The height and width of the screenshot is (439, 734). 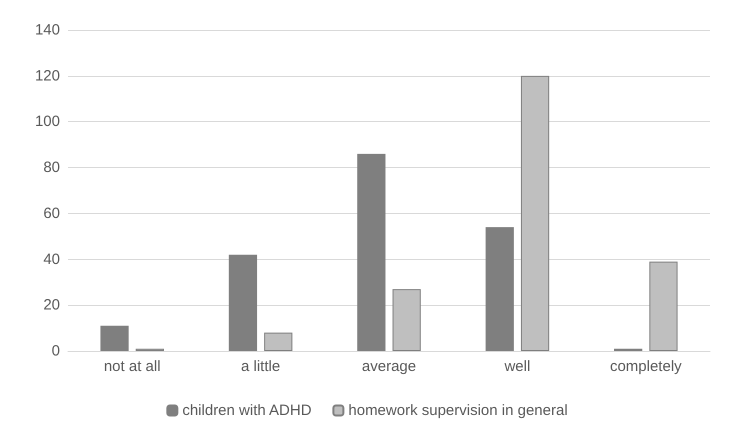 I want to click on x-tick-label: a little, so click(x=260, y=366).